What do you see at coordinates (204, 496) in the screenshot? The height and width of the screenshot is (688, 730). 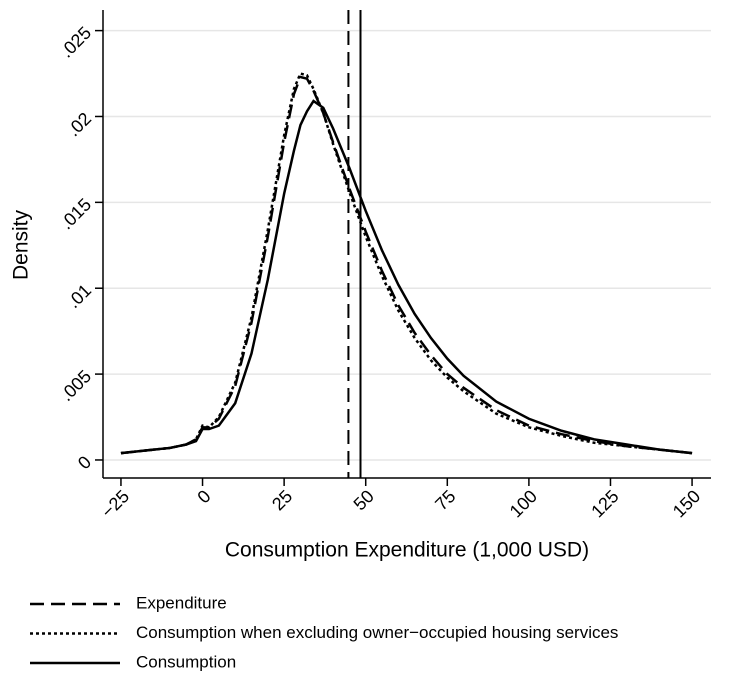 I see `x-tick-label: 0` at bounding box center [204, 496].